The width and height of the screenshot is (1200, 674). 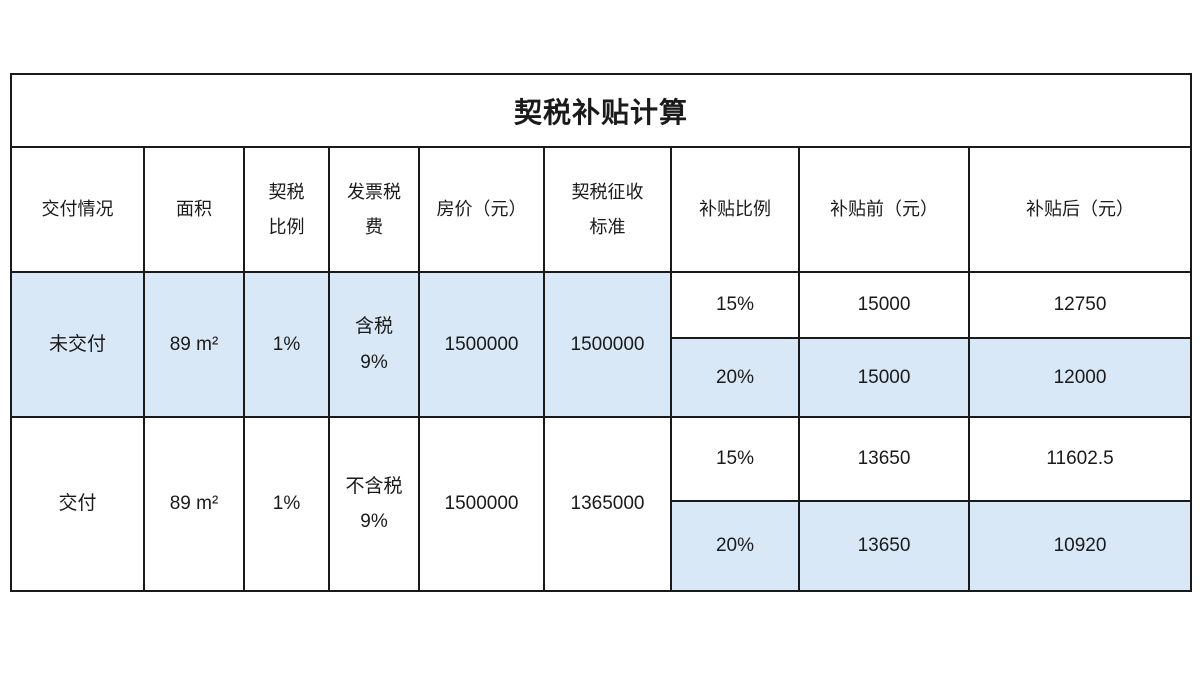 What do you see at coordinates (735, 209) in the screenshot?
I see `header-subsidy-ratio: 补贴比例` at bounding box center [735, 209].